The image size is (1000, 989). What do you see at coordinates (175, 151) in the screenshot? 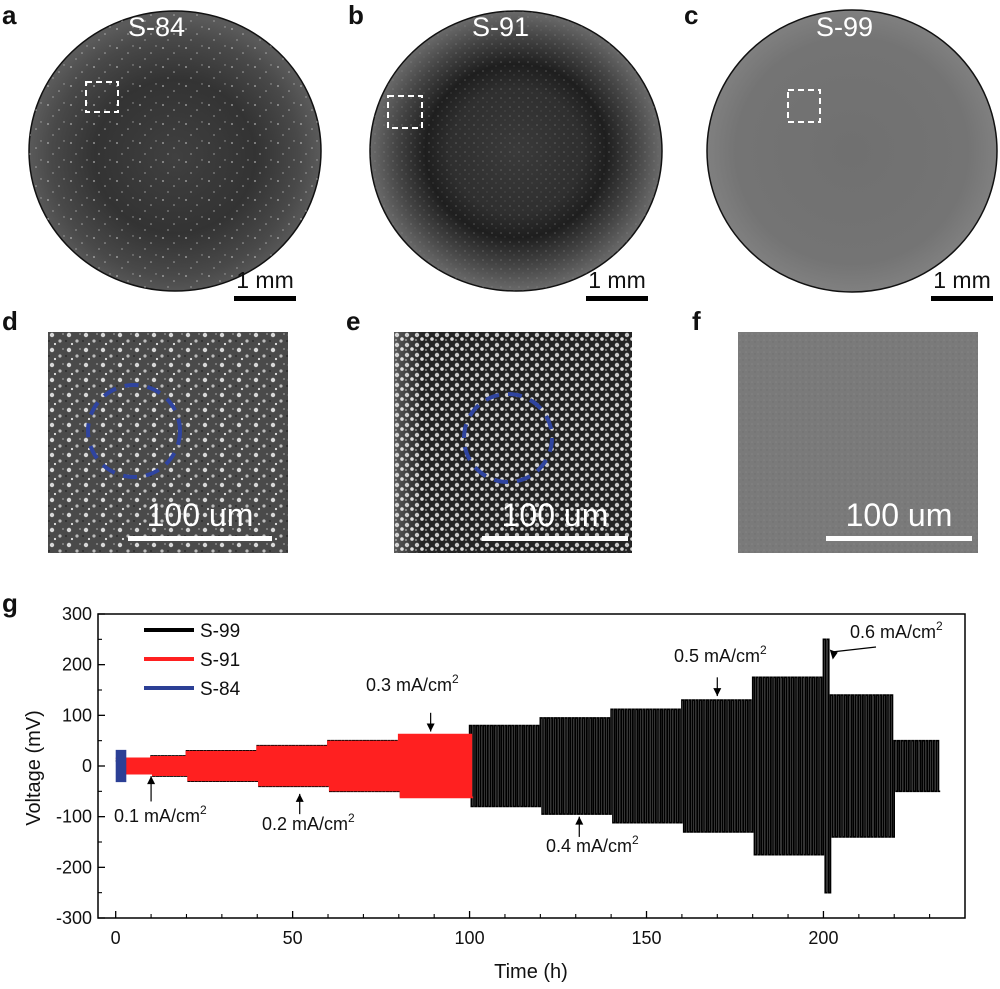
I see `disc-image-s84` at bounding box center [175, 151].